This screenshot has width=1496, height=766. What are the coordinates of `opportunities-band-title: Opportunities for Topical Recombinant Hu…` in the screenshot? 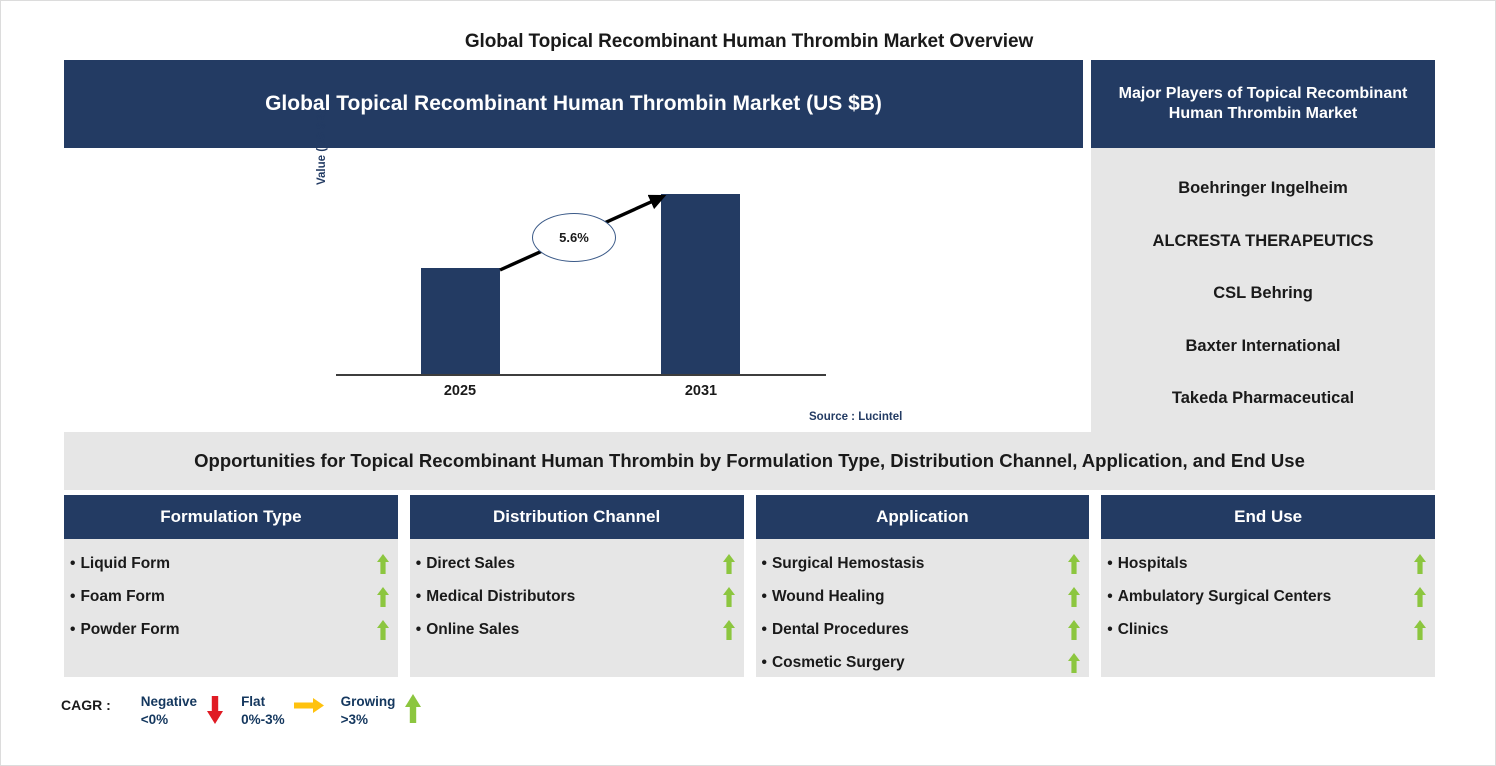 It's located at (749, 460).